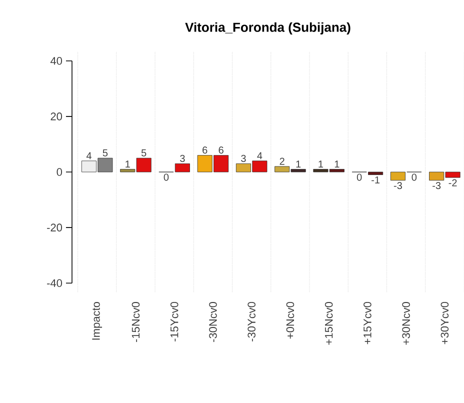 The width and height of the screenshot is (464, 403). I want to click on x-tick-label: -30Ncv0, so click(213, 322).